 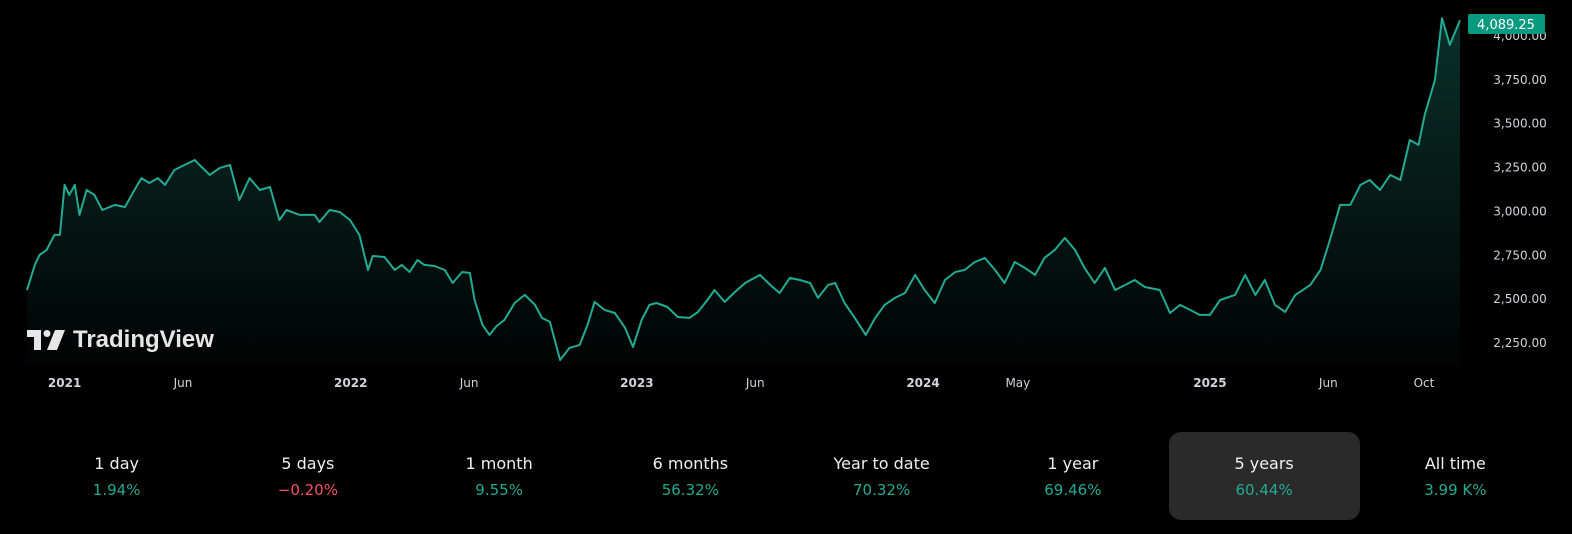 I want to click on x-tick-label: 2025, so click(x=1209, y=383).